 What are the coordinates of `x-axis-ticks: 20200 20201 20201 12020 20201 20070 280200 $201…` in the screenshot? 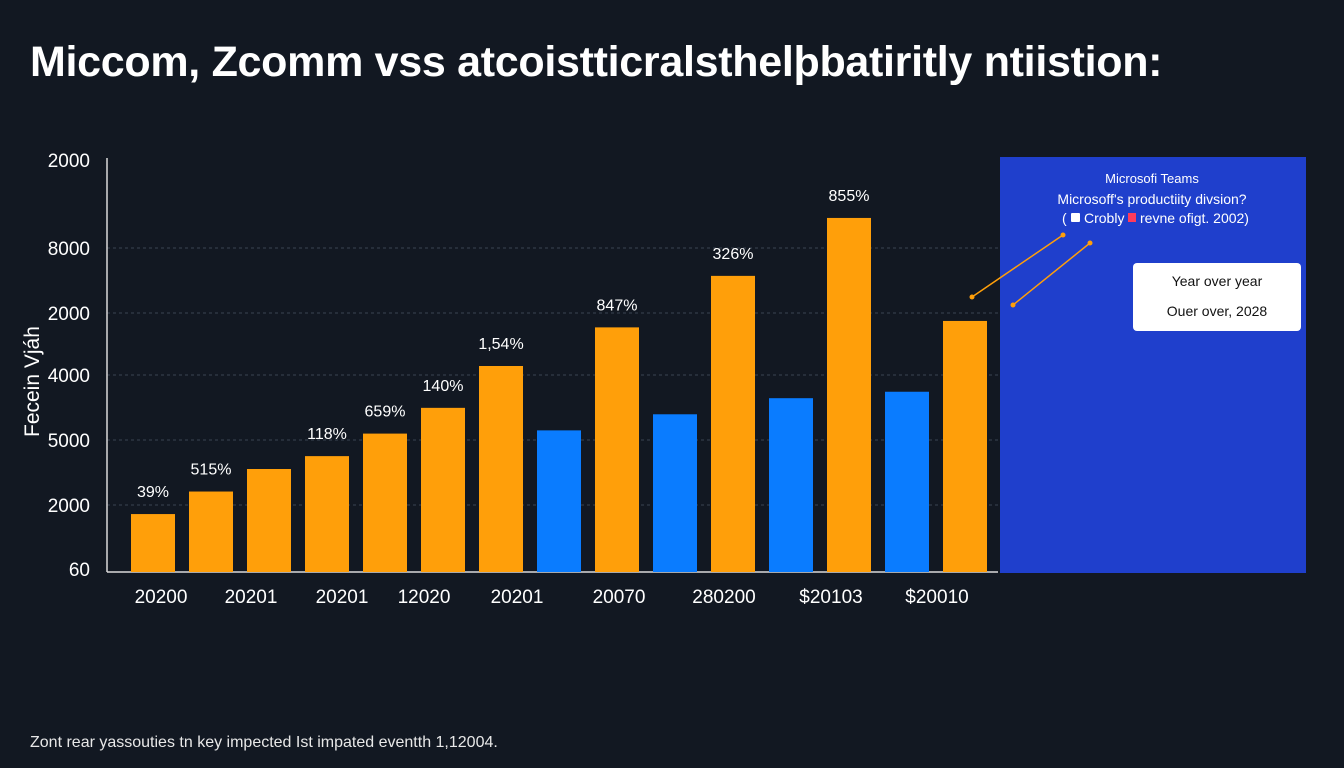 It's located at (552, 597).